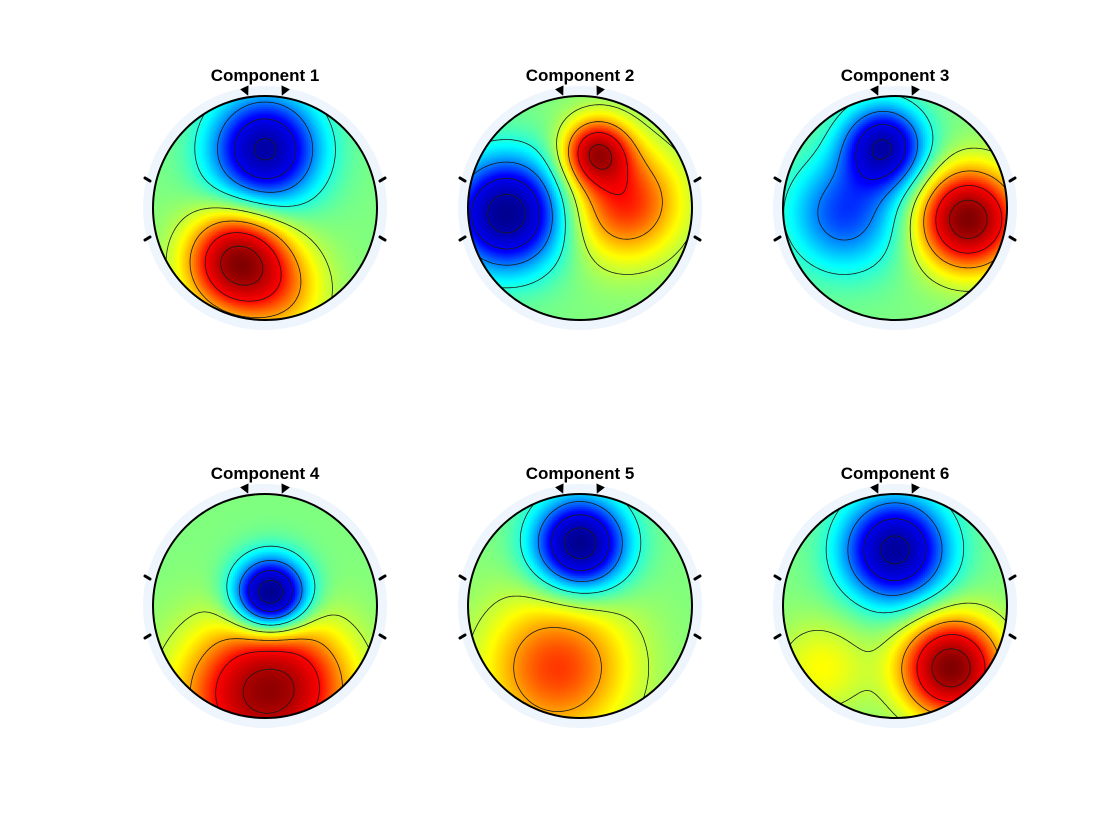 Image resolution: width=1120 pixels, height=840 pixels. Describe the element at coordinates (265, 473) in the screenshot. I see `panel-title: Component 4` at that location.